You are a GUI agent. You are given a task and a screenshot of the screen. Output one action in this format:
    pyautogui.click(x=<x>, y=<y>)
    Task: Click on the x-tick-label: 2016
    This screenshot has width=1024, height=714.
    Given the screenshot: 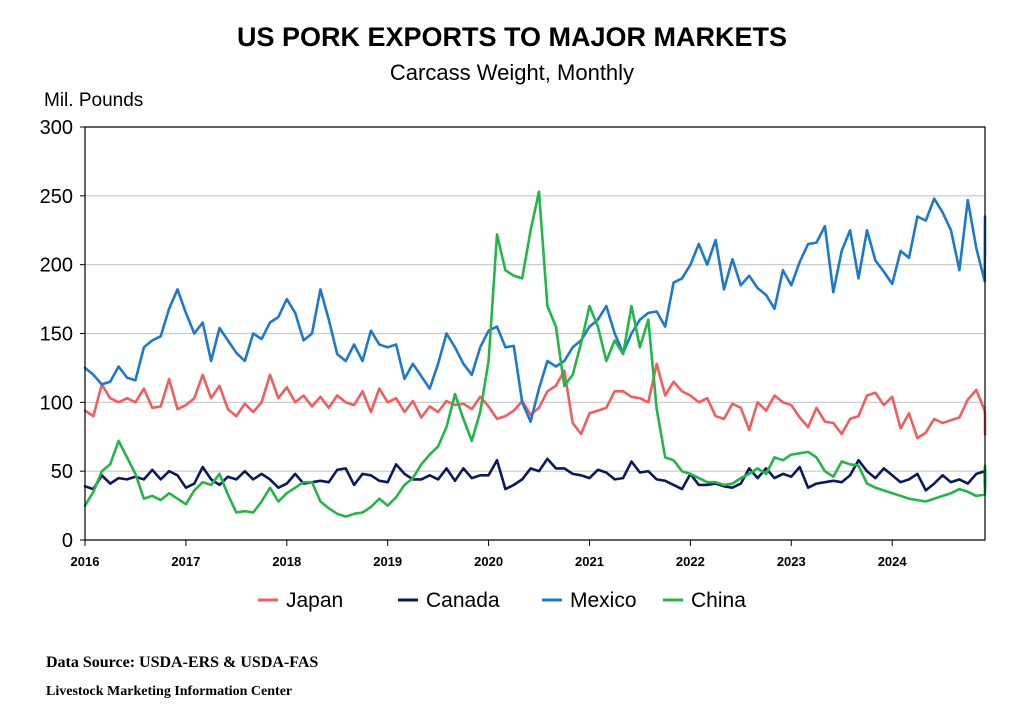 What is the action you would take?
    pyautogui.click(x=85, y=561)
    